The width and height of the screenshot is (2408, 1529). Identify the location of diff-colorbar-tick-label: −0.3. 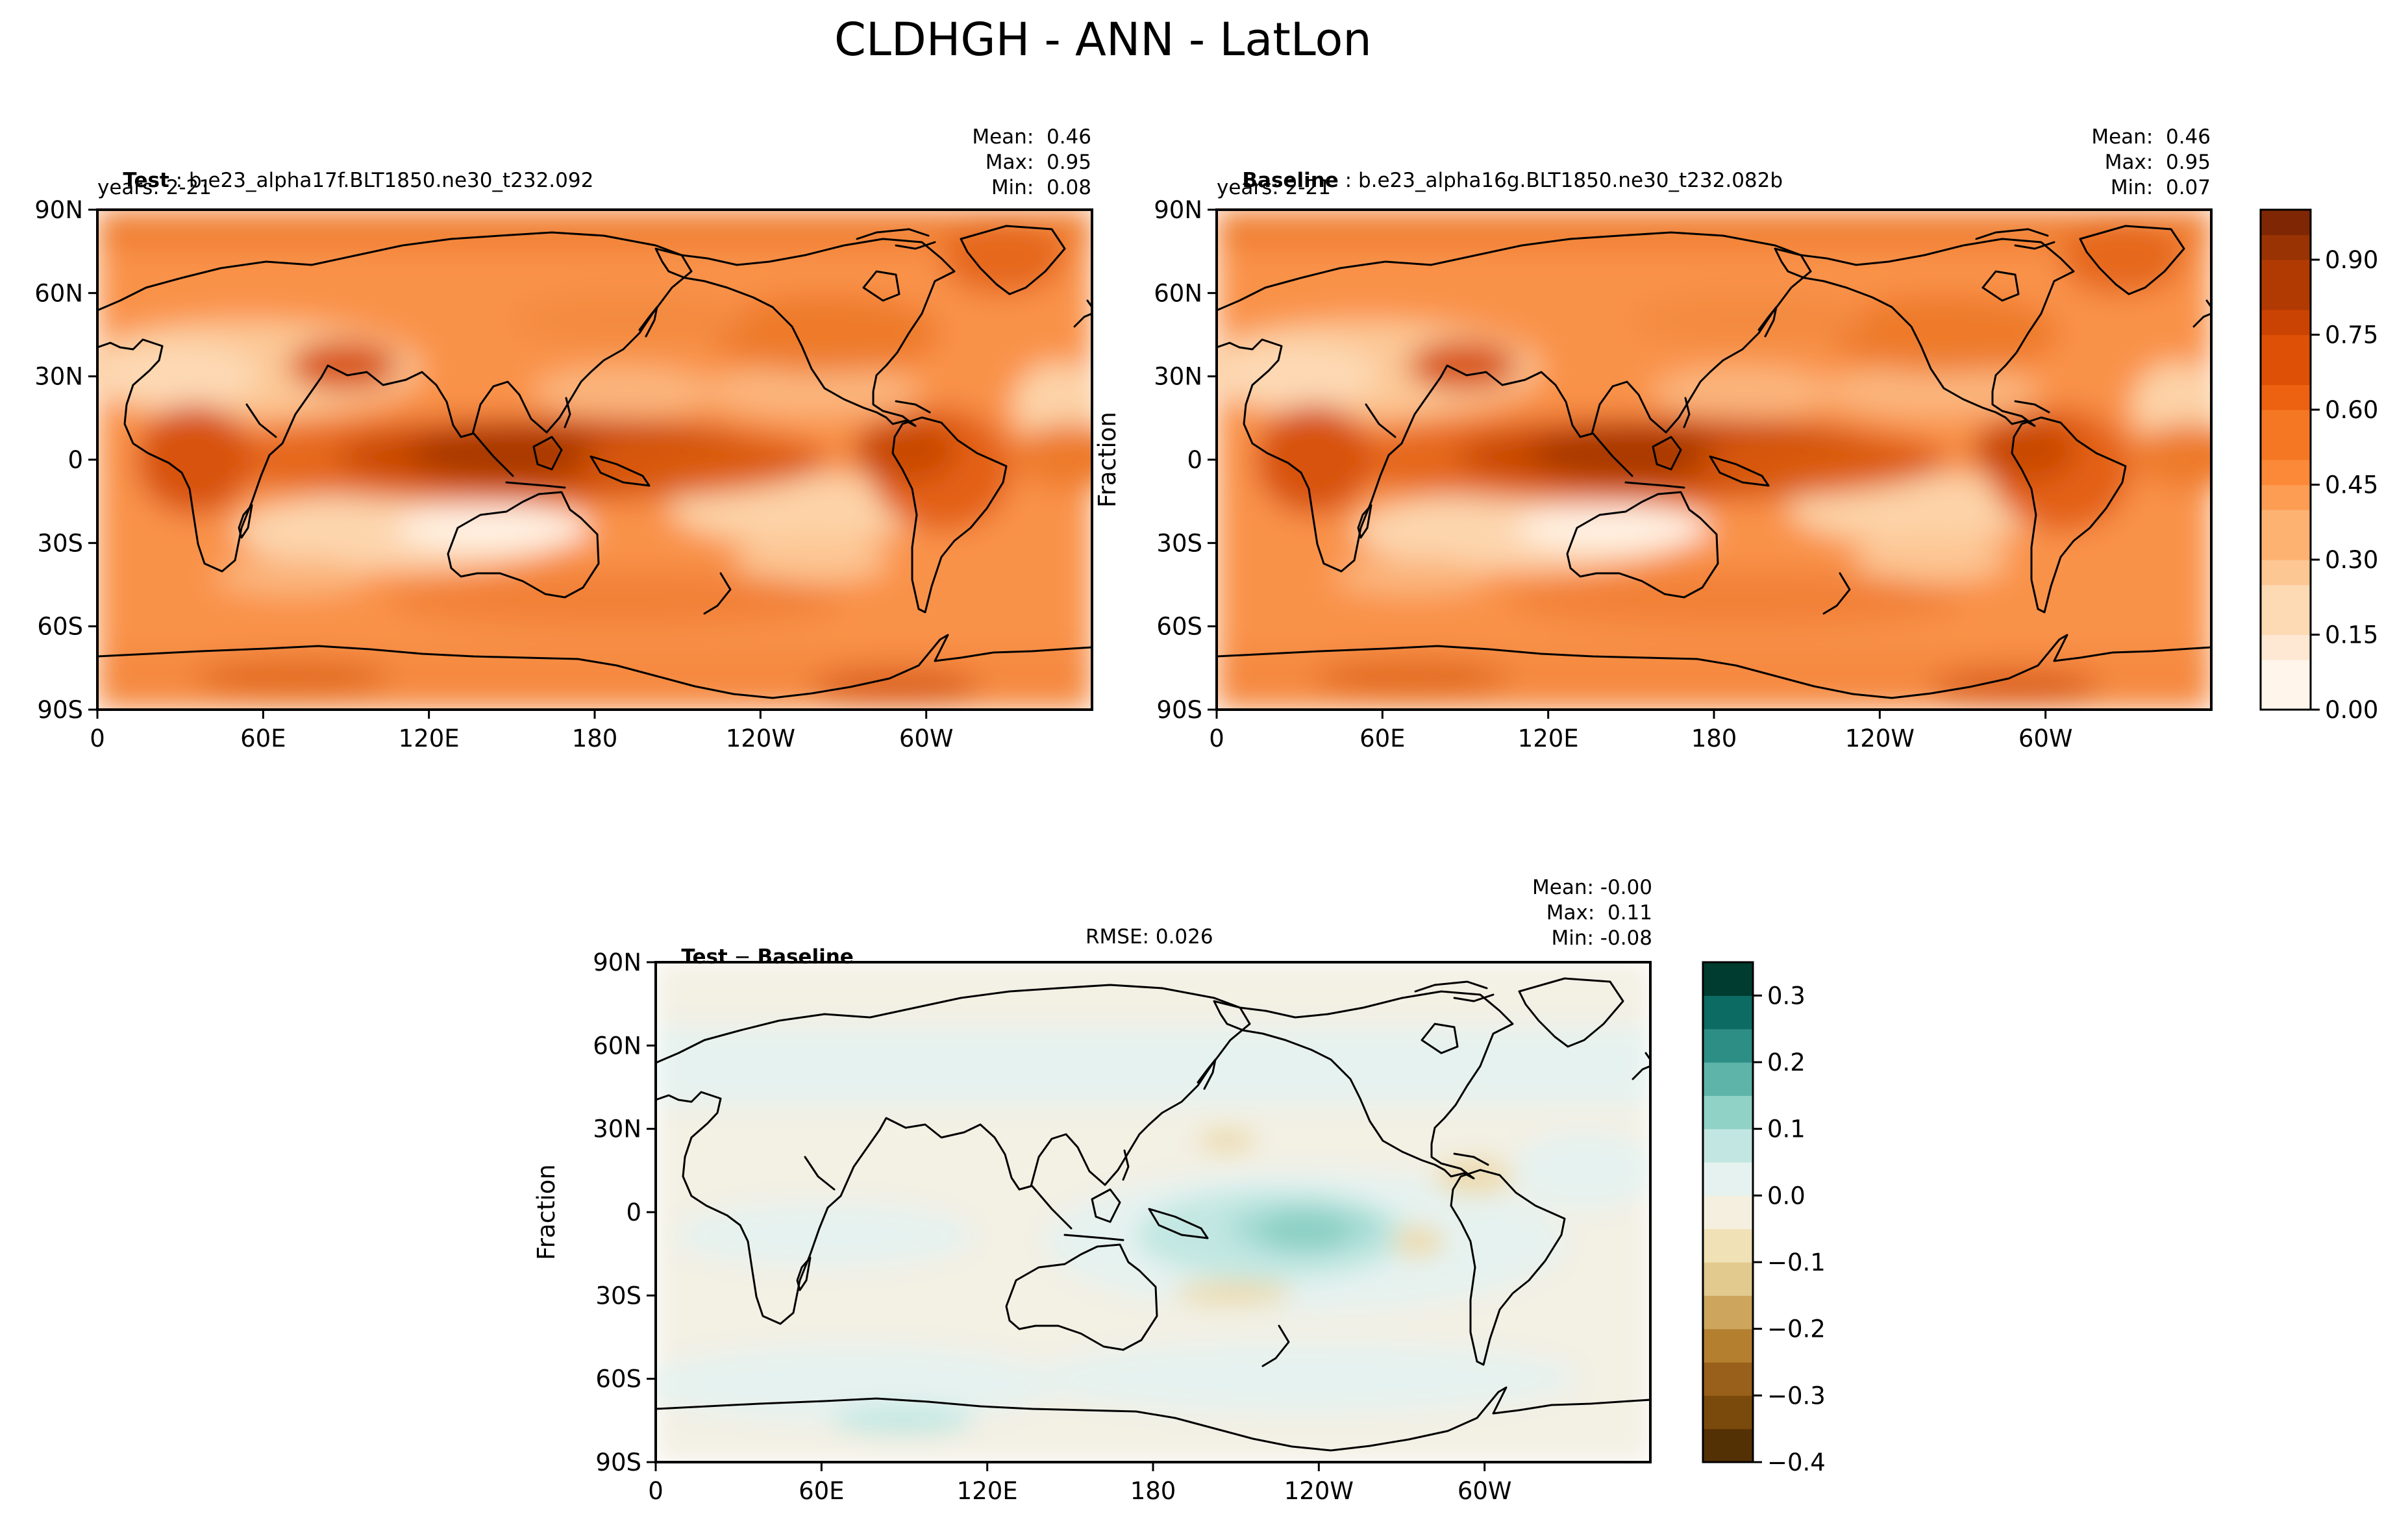
(1796, 1396).